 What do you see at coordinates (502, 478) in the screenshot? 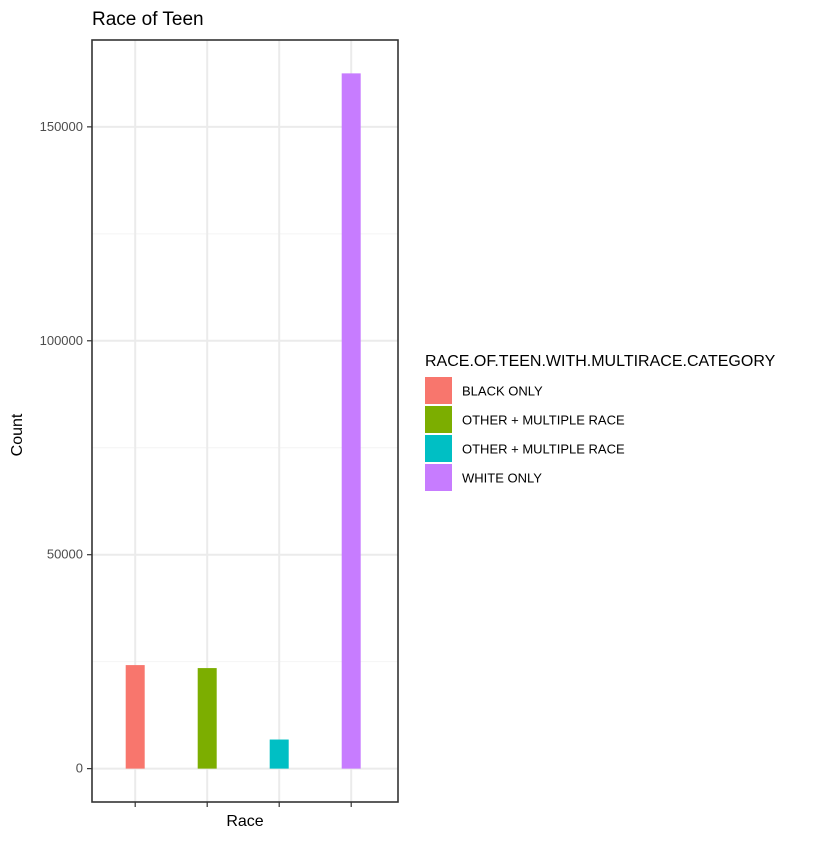
I see `legend-label: WHITE ONLY` at bounding box center [502, 478].